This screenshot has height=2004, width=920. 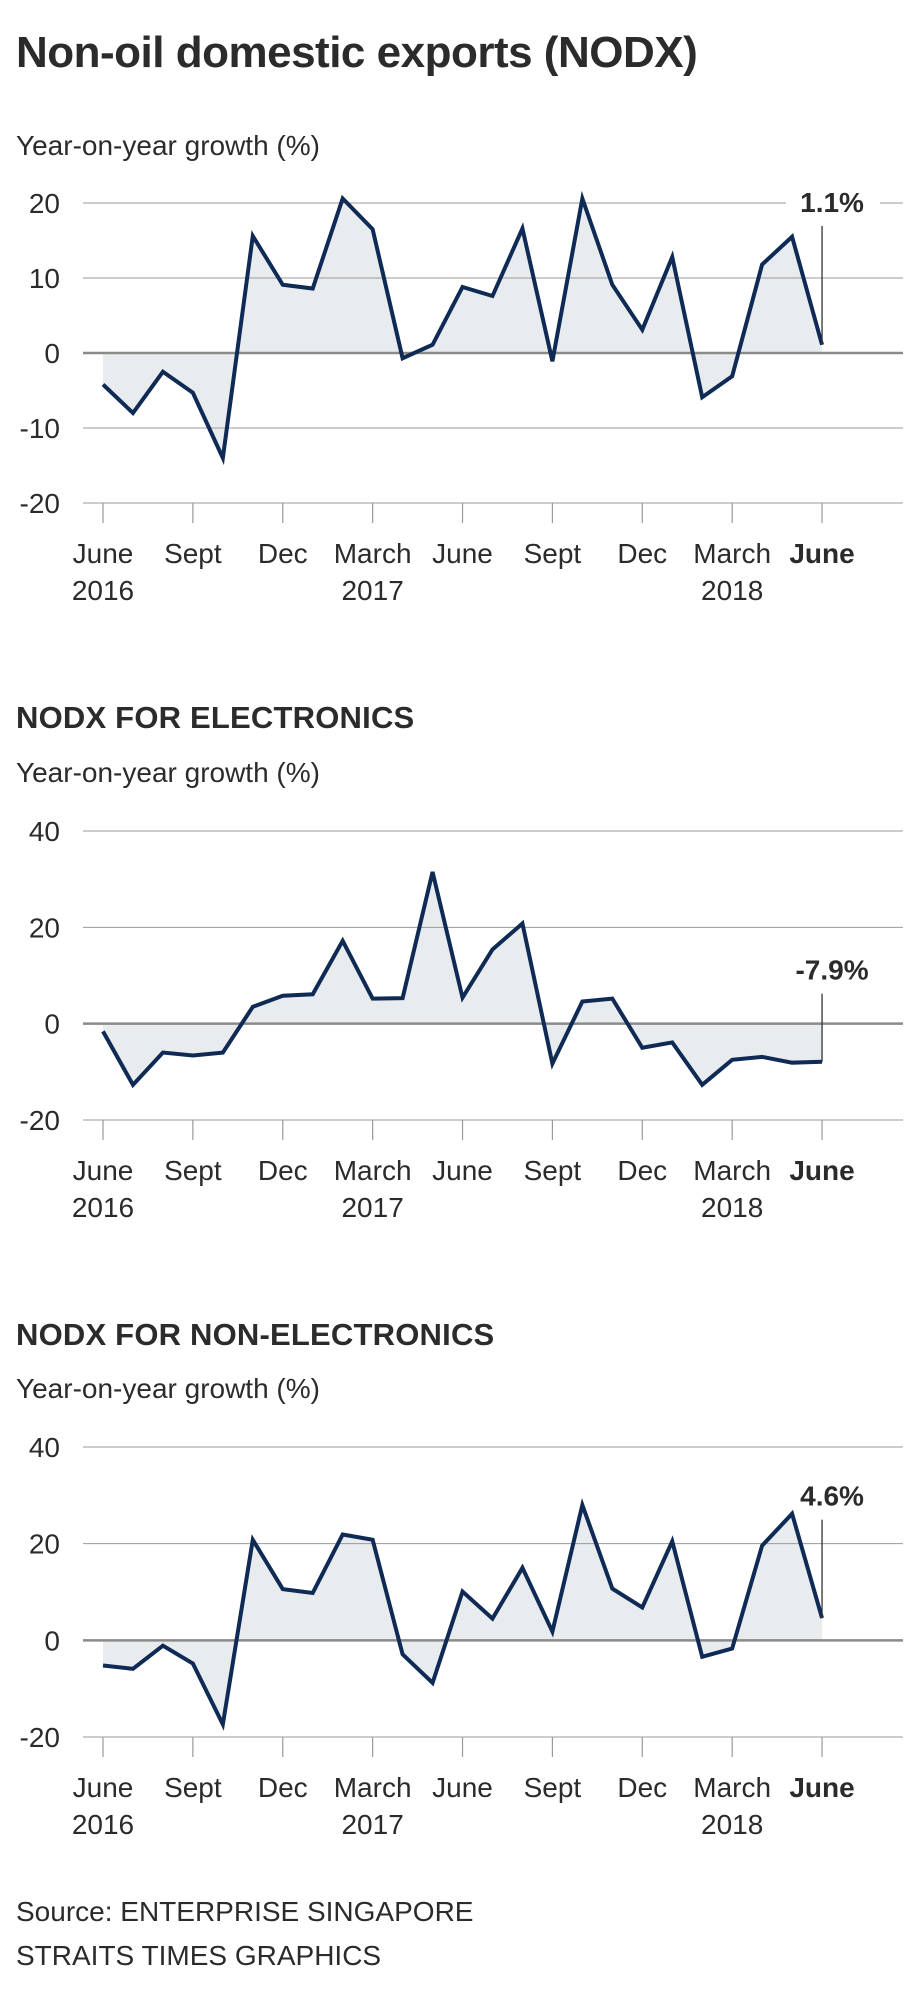 I want to click on annotation-label: 4.6%, so click(x=832, y=1496).